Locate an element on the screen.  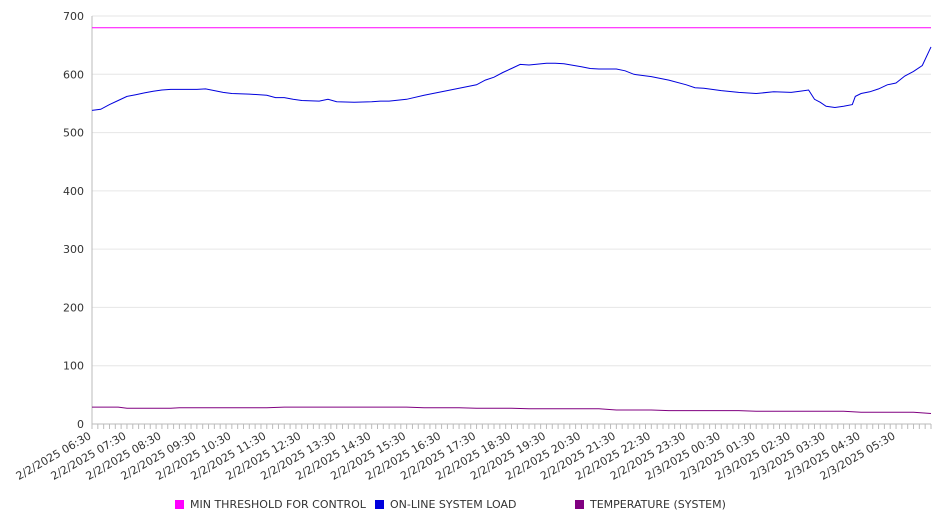
y-tick-label: 600 is located at coordinates (73, 74).